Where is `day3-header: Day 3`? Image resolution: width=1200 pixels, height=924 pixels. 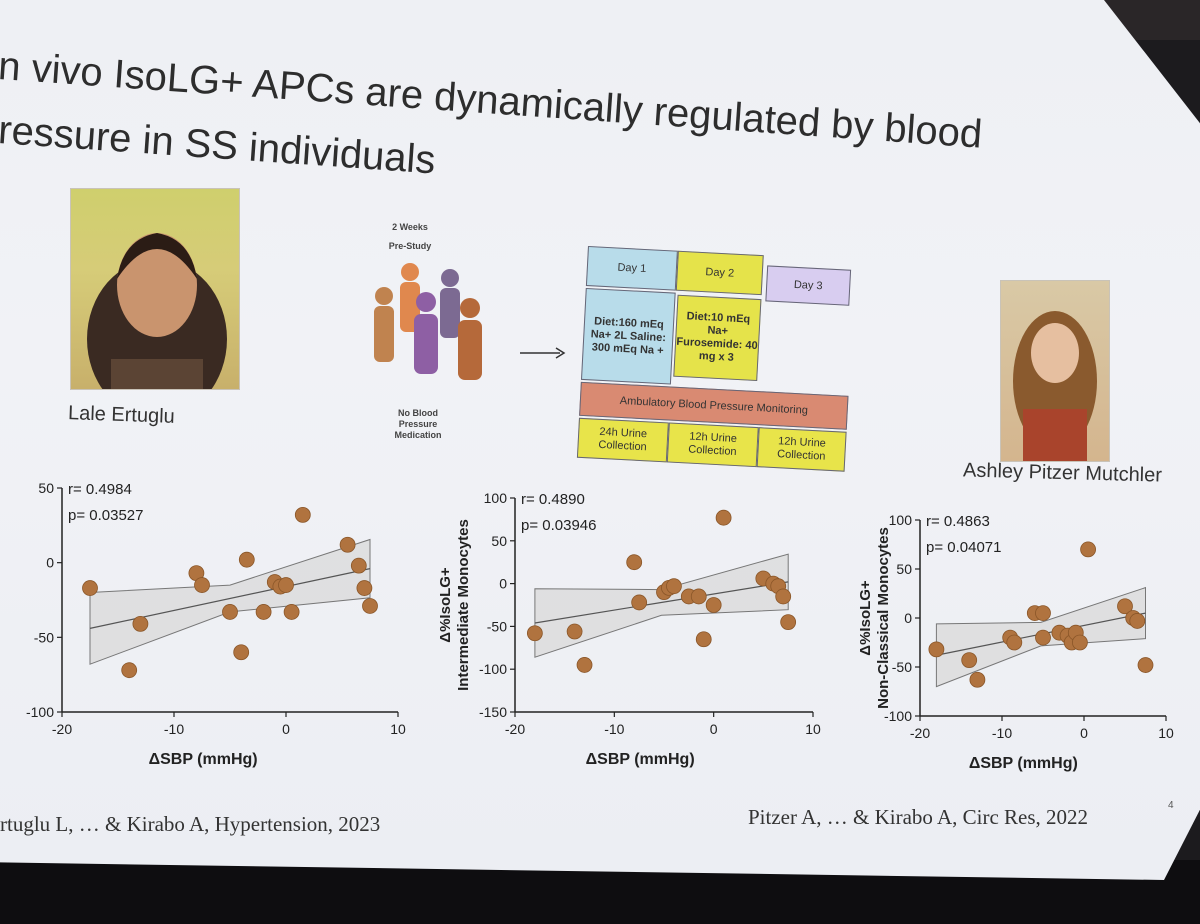
day3-header: Day 3 is located at coordinates (808, 285).